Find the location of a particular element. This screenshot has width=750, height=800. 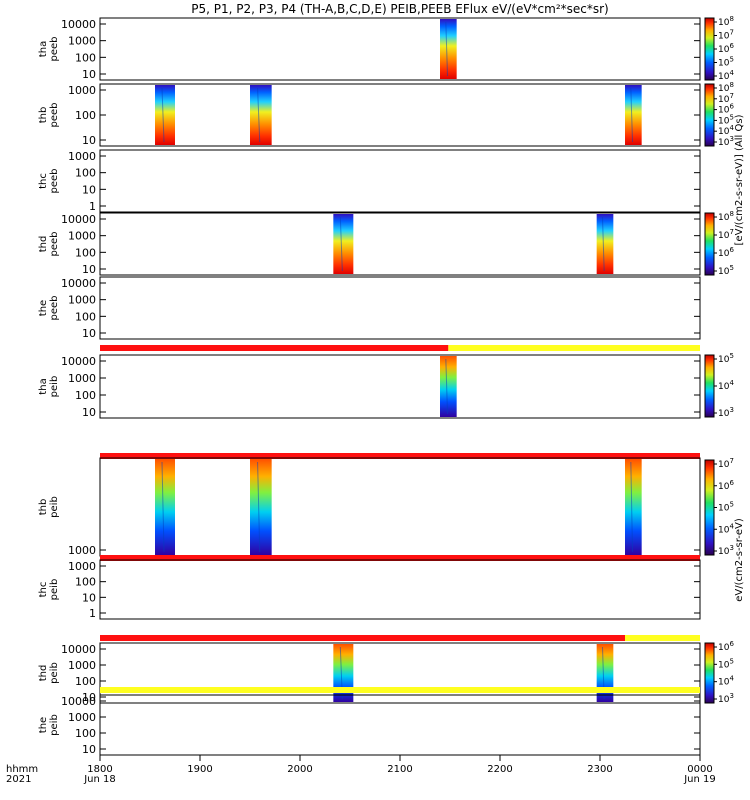

x-date-end: Jun 19 is located at coordinates (699, 779).